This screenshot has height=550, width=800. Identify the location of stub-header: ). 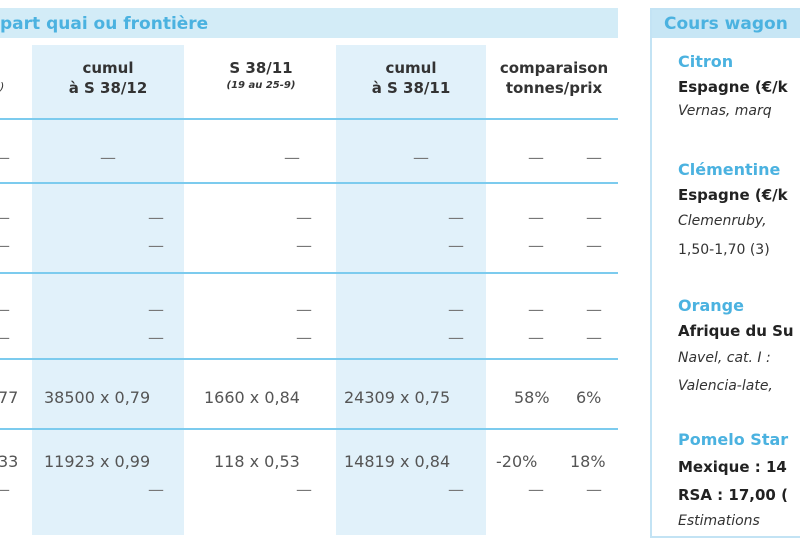
(2, 86).